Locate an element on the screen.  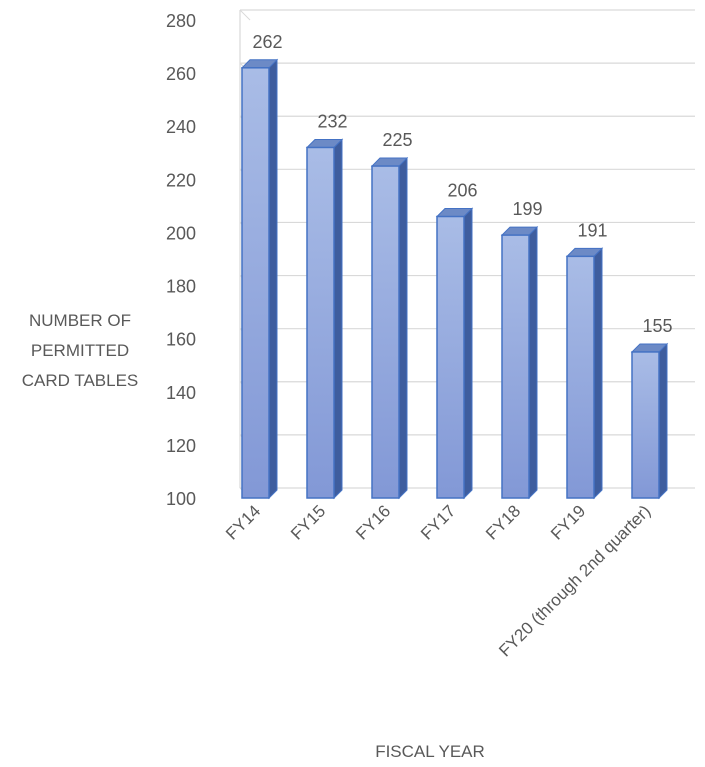
y-axis-label-line-1: NUMBER OF is located at coordinates (80, 320).